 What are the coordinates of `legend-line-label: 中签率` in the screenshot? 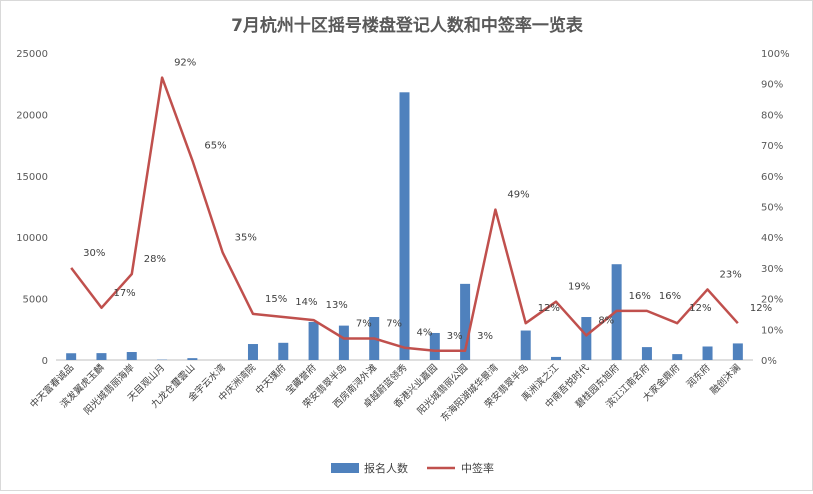 It's located at (477, 468).